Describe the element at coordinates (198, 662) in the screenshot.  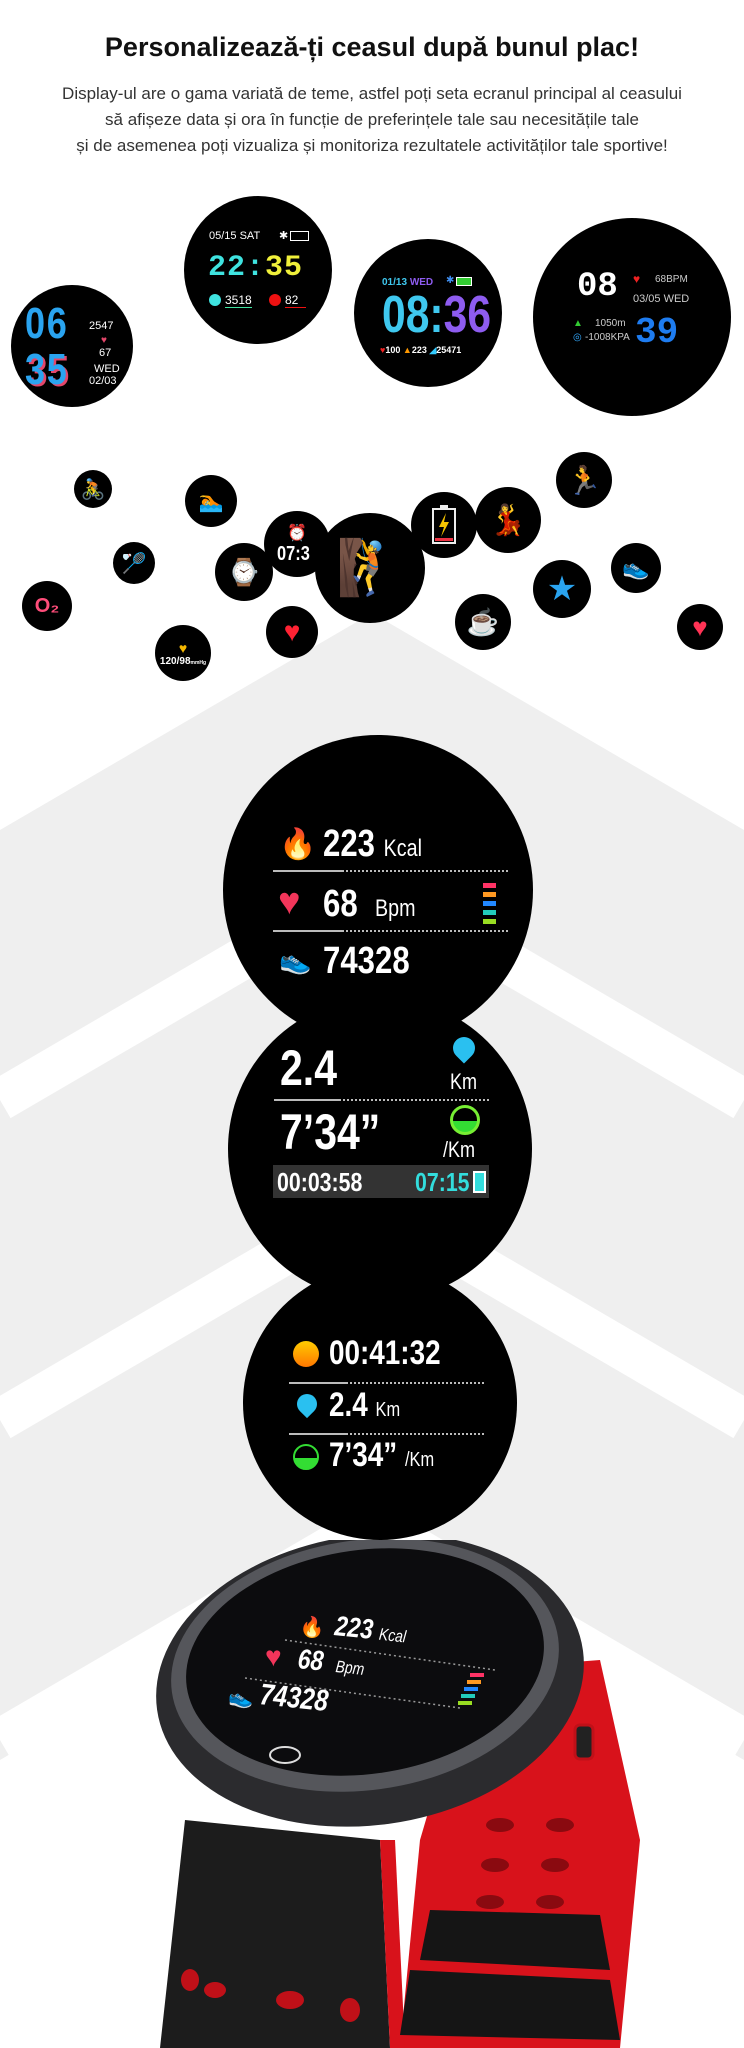
I see `blood-pressure-unit: mmHg` at that location.